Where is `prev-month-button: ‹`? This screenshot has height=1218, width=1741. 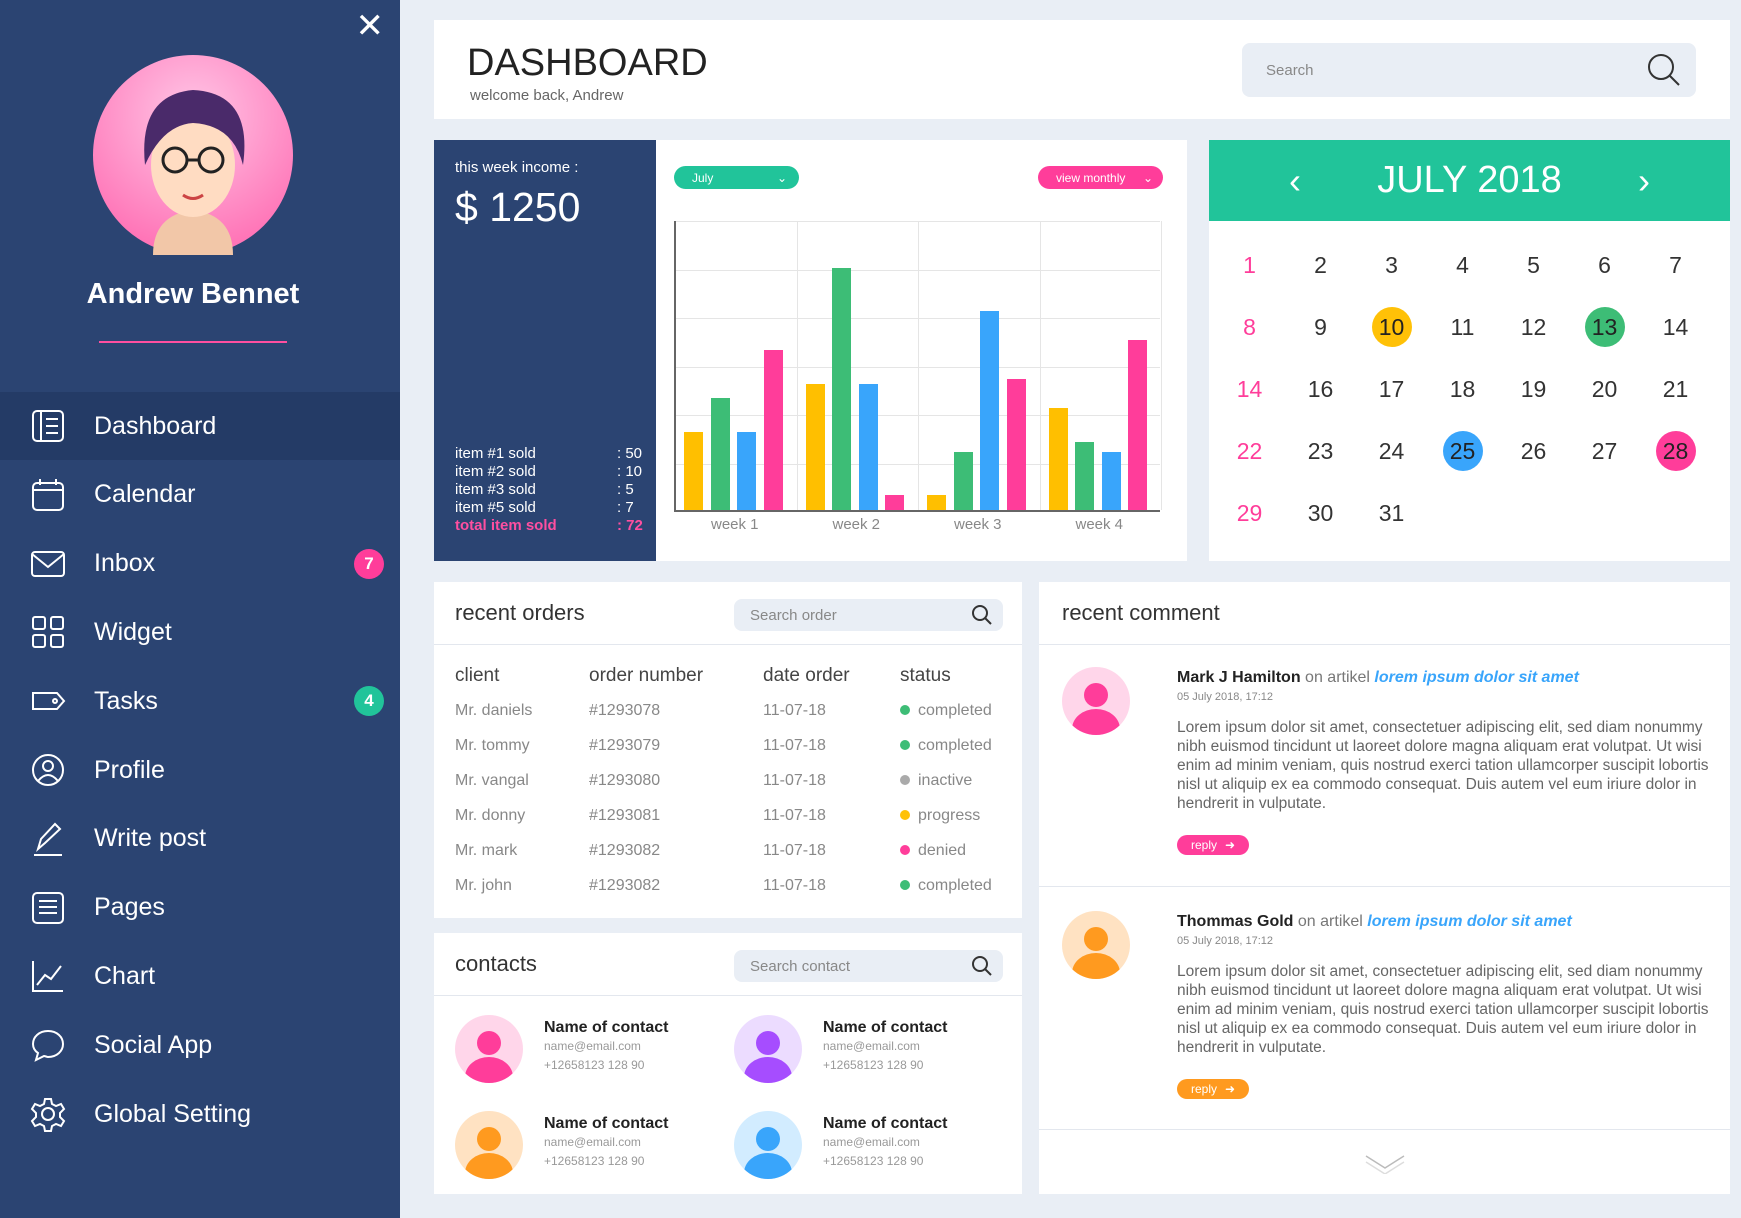
prev-month-button: ‹ is located at coordinates (1295, 180).